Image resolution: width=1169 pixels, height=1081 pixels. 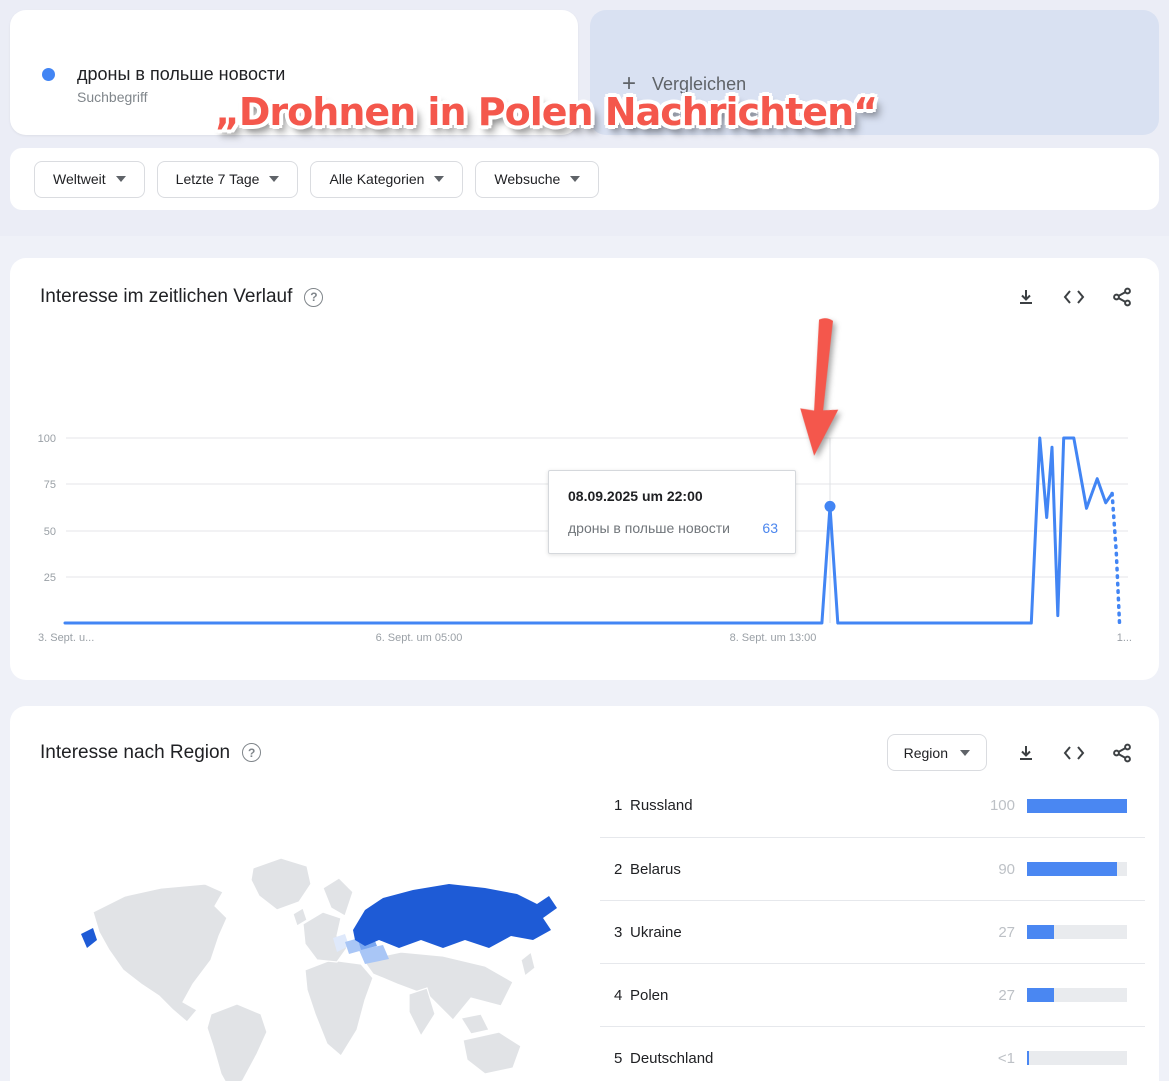 I want to click on world-map, so click(x=322, y=936).